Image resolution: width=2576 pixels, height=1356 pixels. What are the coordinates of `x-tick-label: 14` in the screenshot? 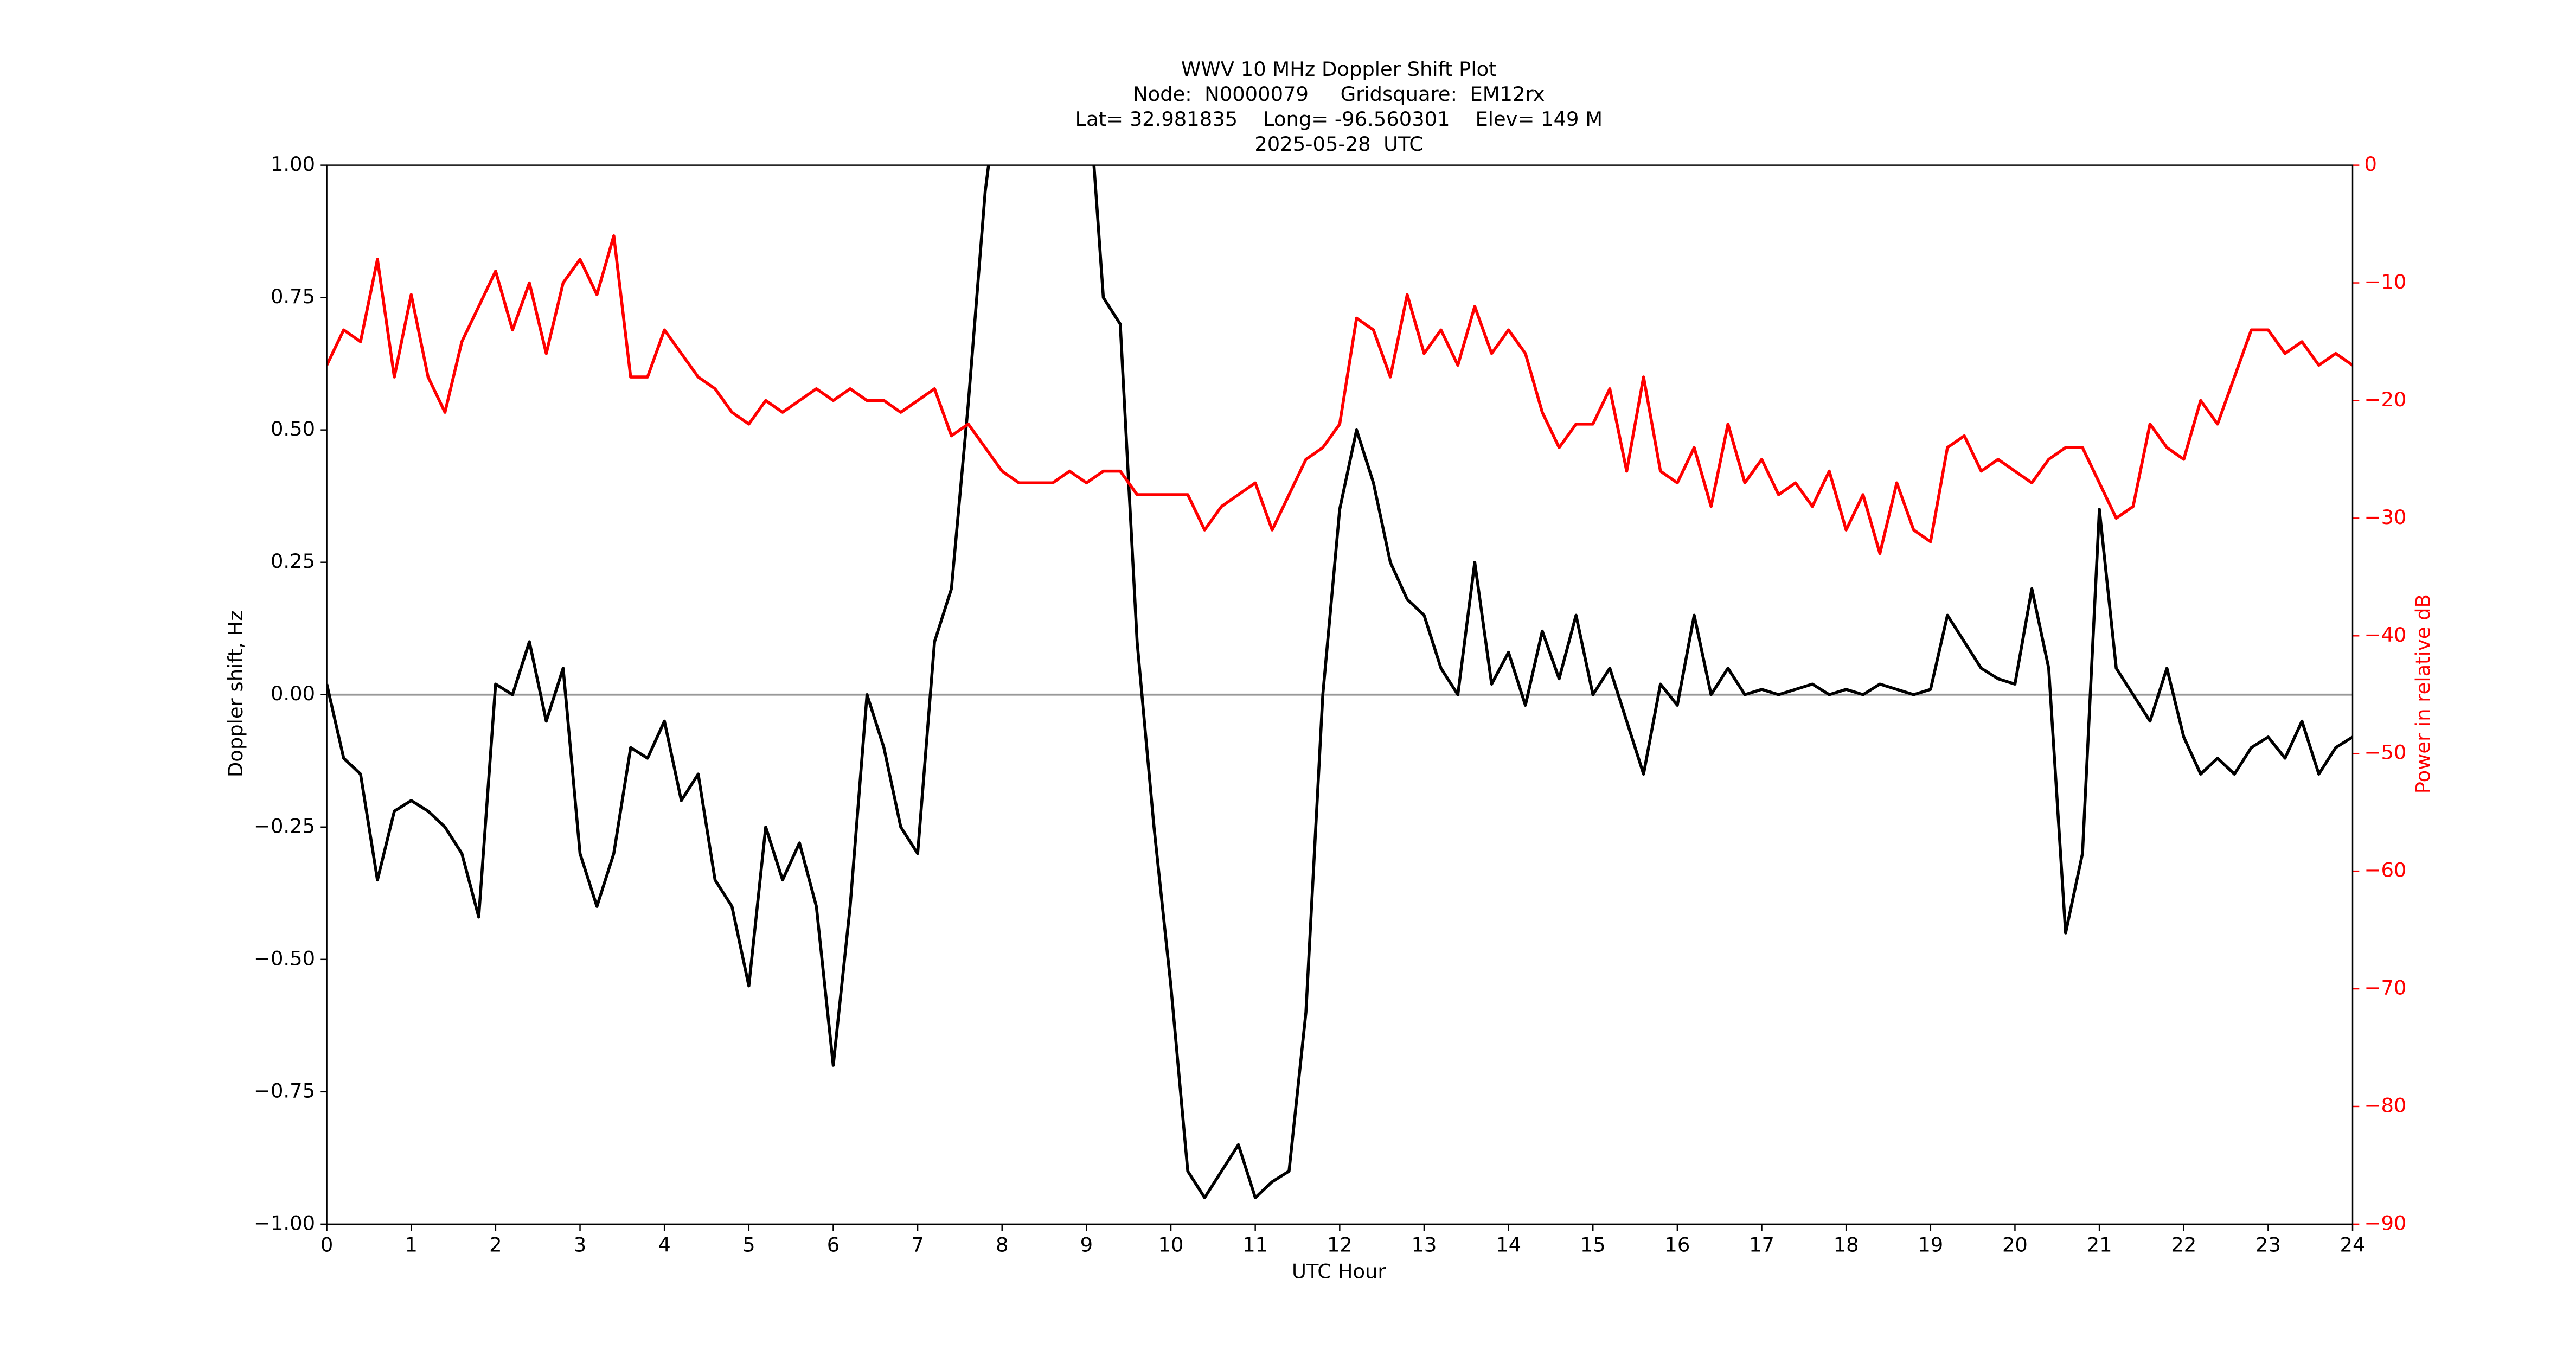 It's located at (1508, 1244).